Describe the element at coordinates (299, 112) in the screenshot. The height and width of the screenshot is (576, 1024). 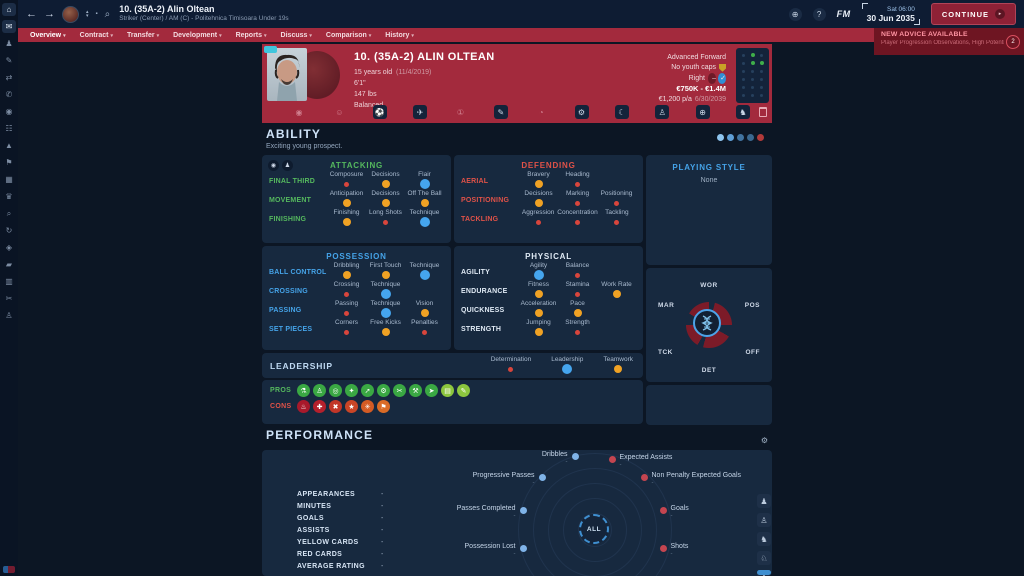
I see `section-icon-1: ◉` at that location.